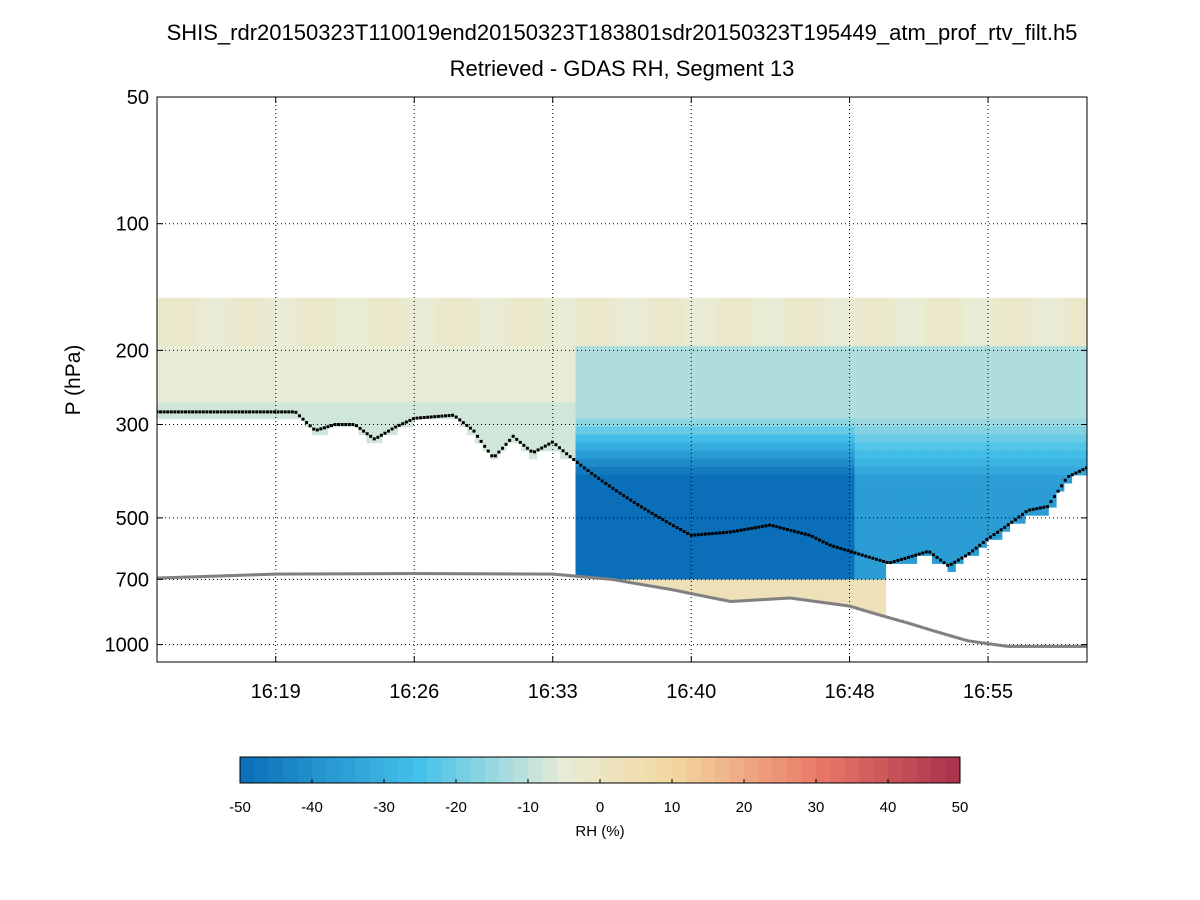 The image size is (1200, 900). What do you see at coordinates (132, 351) in the screenshot?
I see `y-tick-label: 200` at bounding box center [132, 351].